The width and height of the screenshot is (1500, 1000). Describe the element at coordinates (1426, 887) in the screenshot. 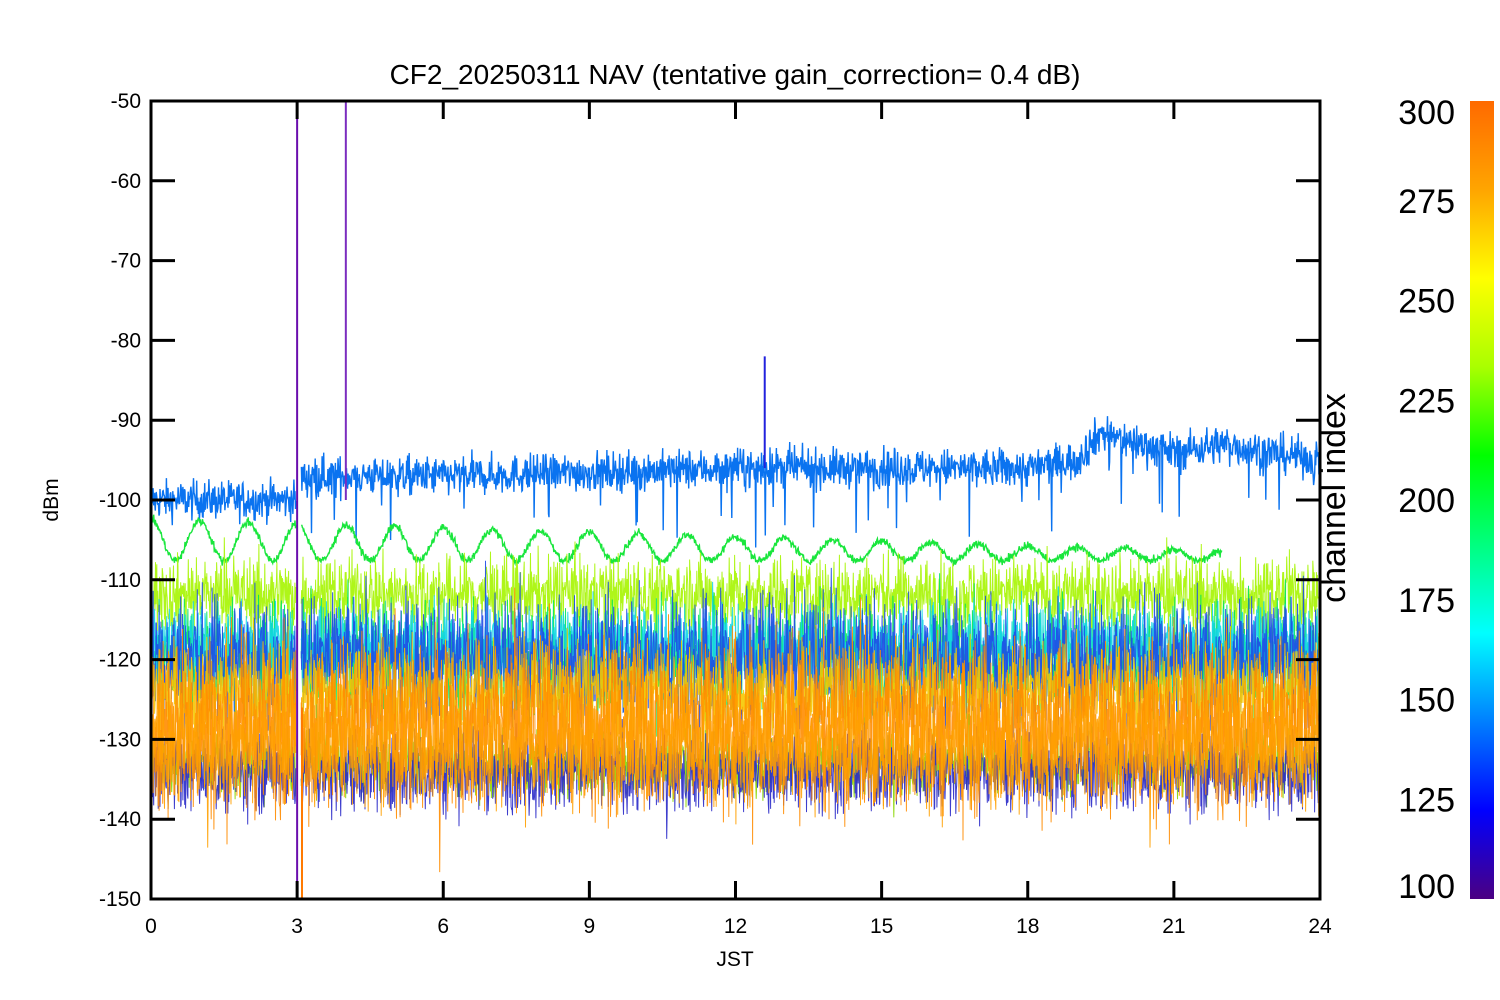

I see `colorbar-tick-label: 100` at that location.